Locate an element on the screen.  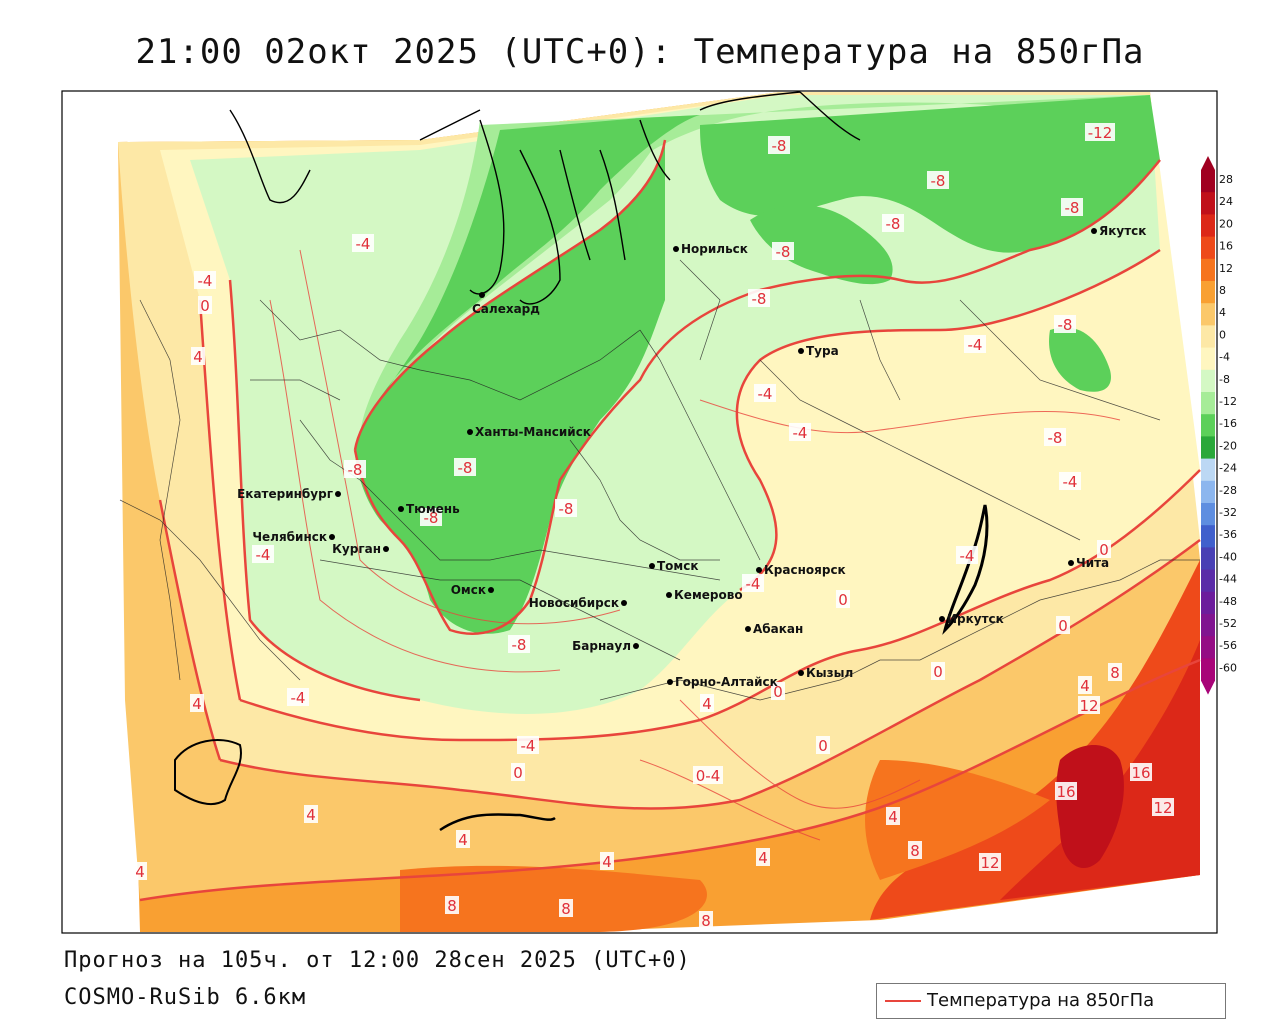
colorbar-label: 28 is located at coordinates (1226, 179).